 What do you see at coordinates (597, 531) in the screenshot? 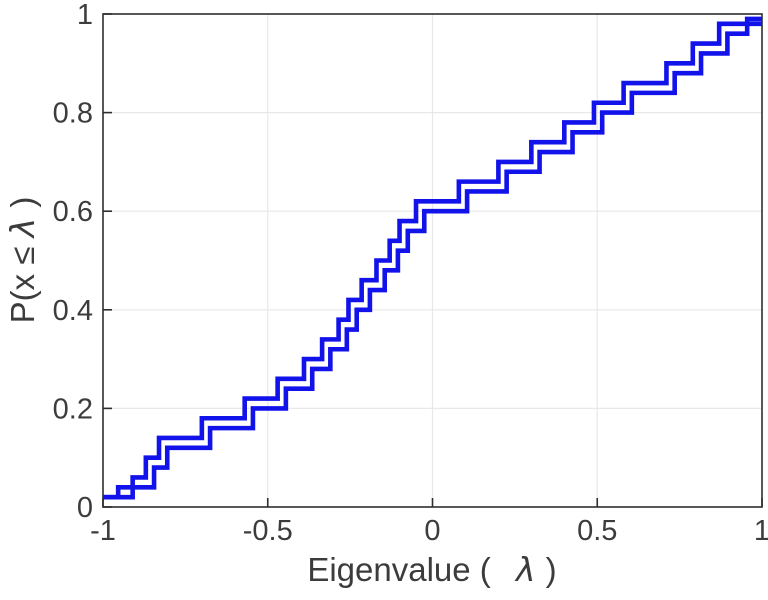
I see `x-tick-label: 0.5` at bounding box center [597, 531].